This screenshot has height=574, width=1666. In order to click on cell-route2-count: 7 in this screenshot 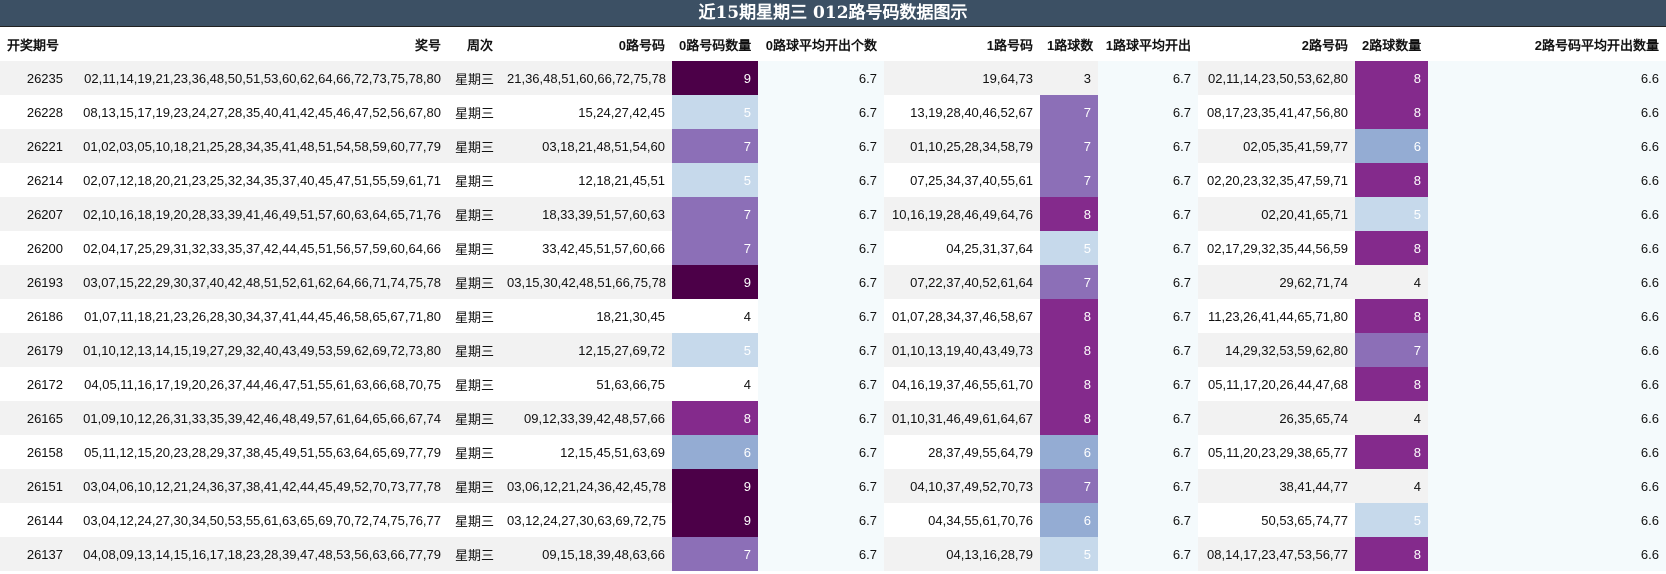, I will do `click(1391, 350)`.